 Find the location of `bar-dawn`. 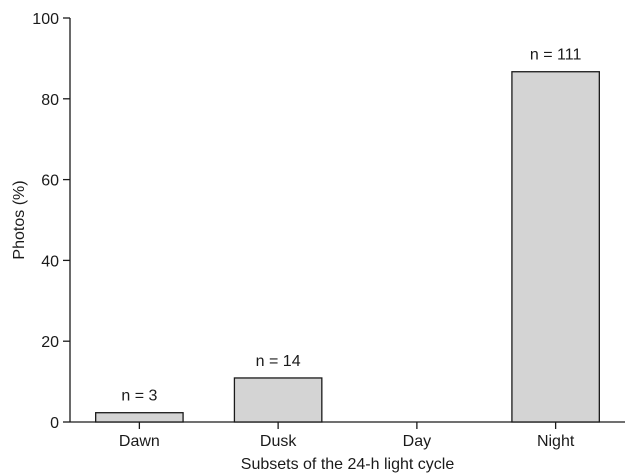

bar-dawn is located at coordinates (139, 417).